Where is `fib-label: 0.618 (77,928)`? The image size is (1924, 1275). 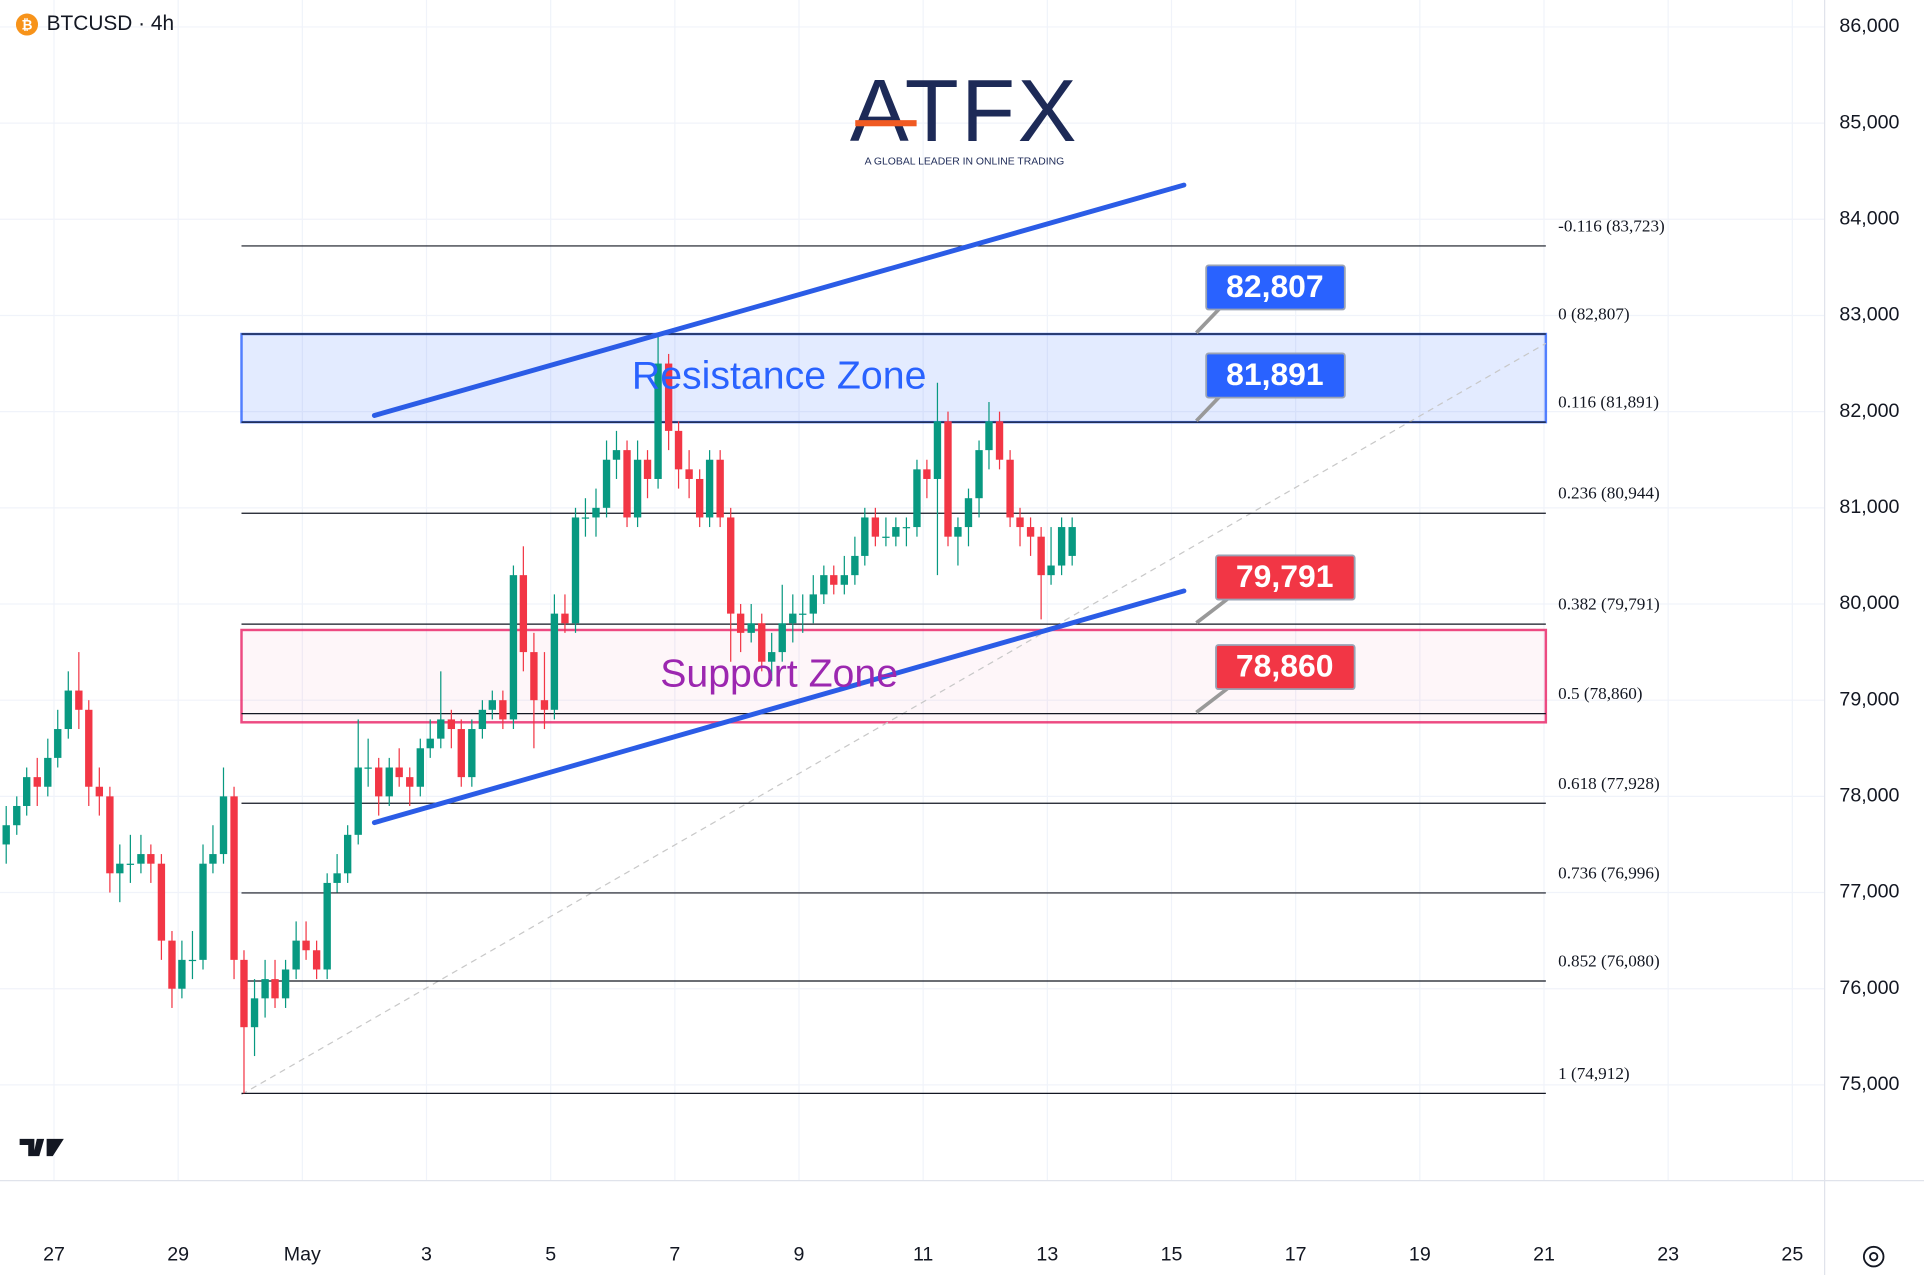 fib-label: 0.618 (77,928) is located at coordinates (1609, 783).